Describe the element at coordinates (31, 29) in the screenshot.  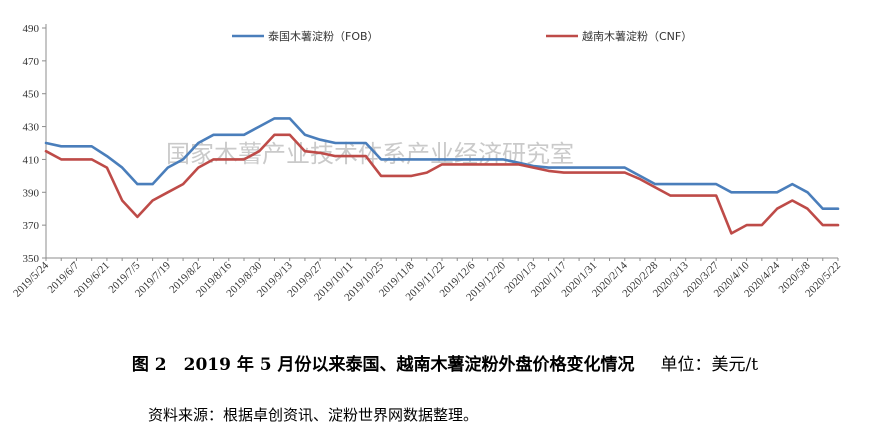
I see `y-tick-label: 490` at that location.